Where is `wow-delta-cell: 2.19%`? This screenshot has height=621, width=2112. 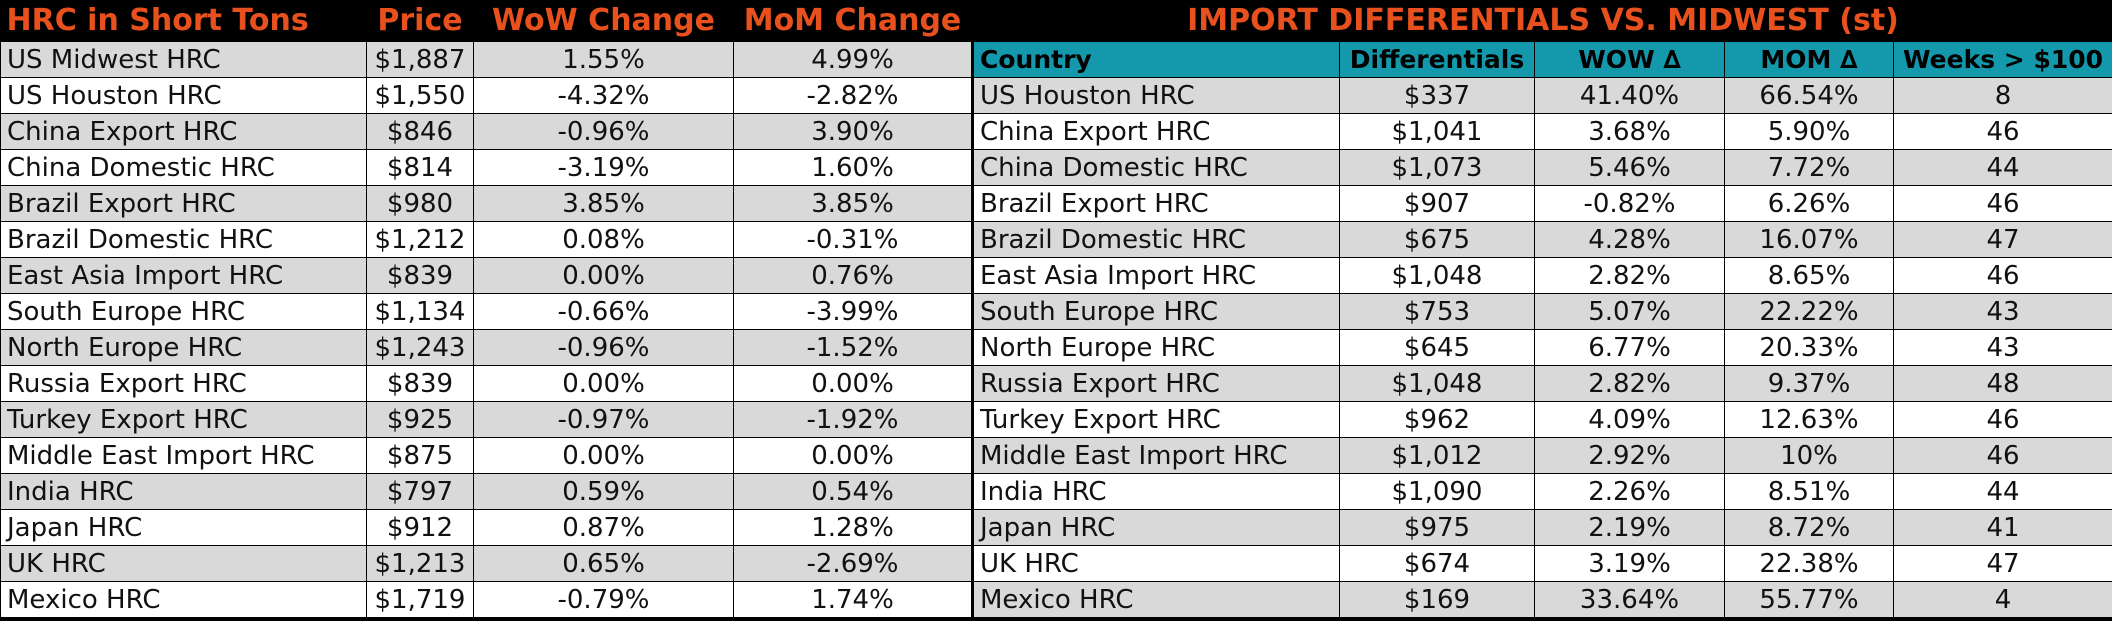
wow-delta-cell: 2.19% is located at coordinates (1629, 527).